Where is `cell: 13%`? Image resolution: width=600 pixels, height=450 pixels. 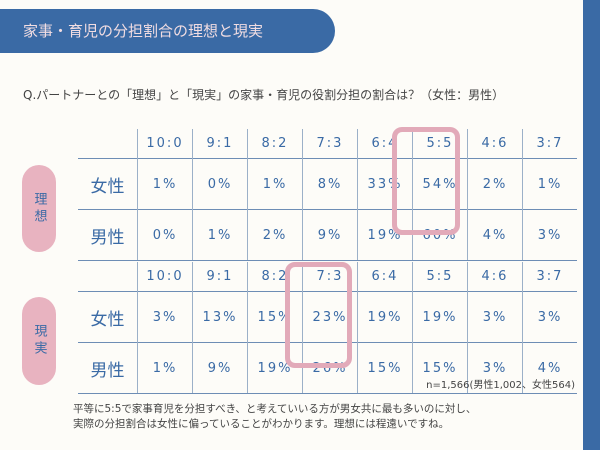 cell: 13% is located at coordinates (220, 317).